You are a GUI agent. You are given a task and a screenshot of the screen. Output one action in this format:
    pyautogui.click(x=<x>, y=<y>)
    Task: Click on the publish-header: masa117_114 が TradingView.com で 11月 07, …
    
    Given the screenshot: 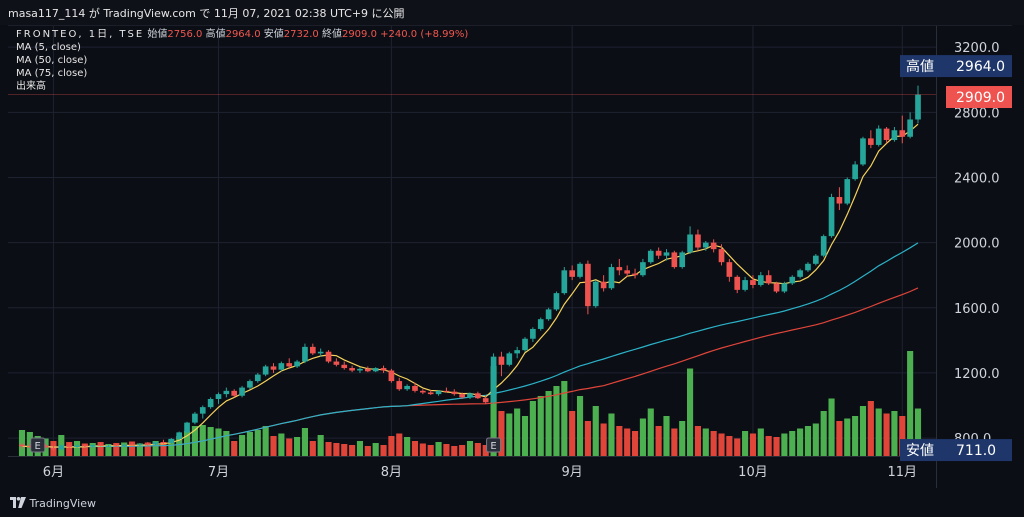 What is the action you would take?
    pyautogui.click(x=206, y=13)
    